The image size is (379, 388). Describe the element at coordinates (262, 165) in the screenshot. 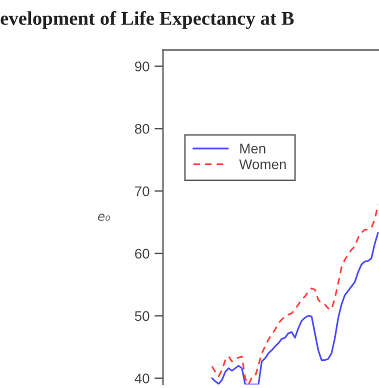

I see `legend-label: Women` at that location.